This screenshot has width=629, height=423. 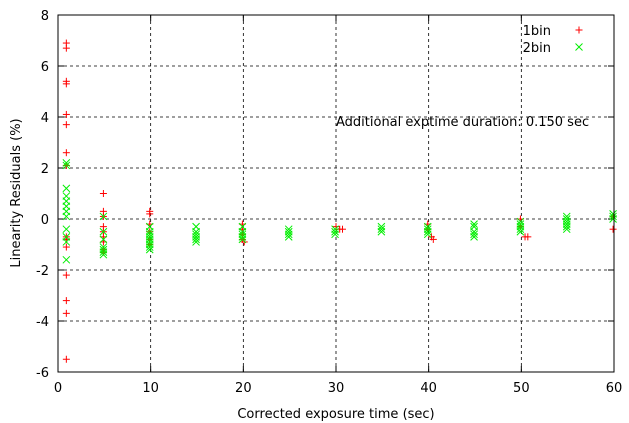 What do you see at coordinates (42, 322) in the screenshot?
I see `y-tick-label: -4` at bounding box center [42, 322].